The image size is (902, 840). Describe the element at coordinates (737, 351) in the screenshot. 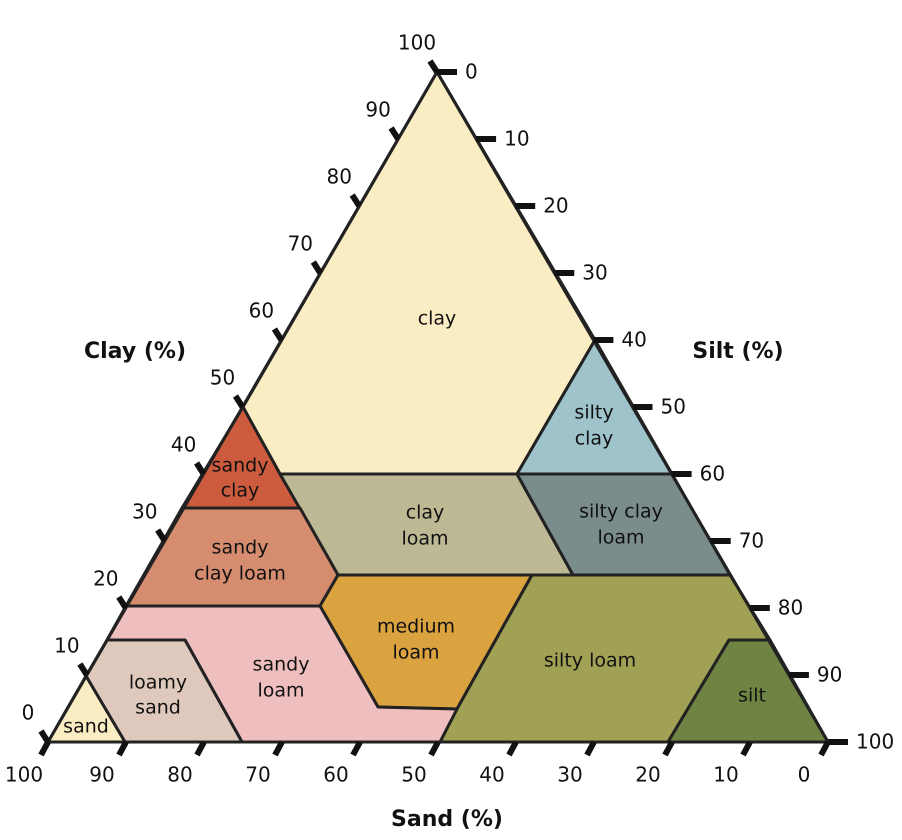

I see `axis-title-silt: Silt (%)` at that location.